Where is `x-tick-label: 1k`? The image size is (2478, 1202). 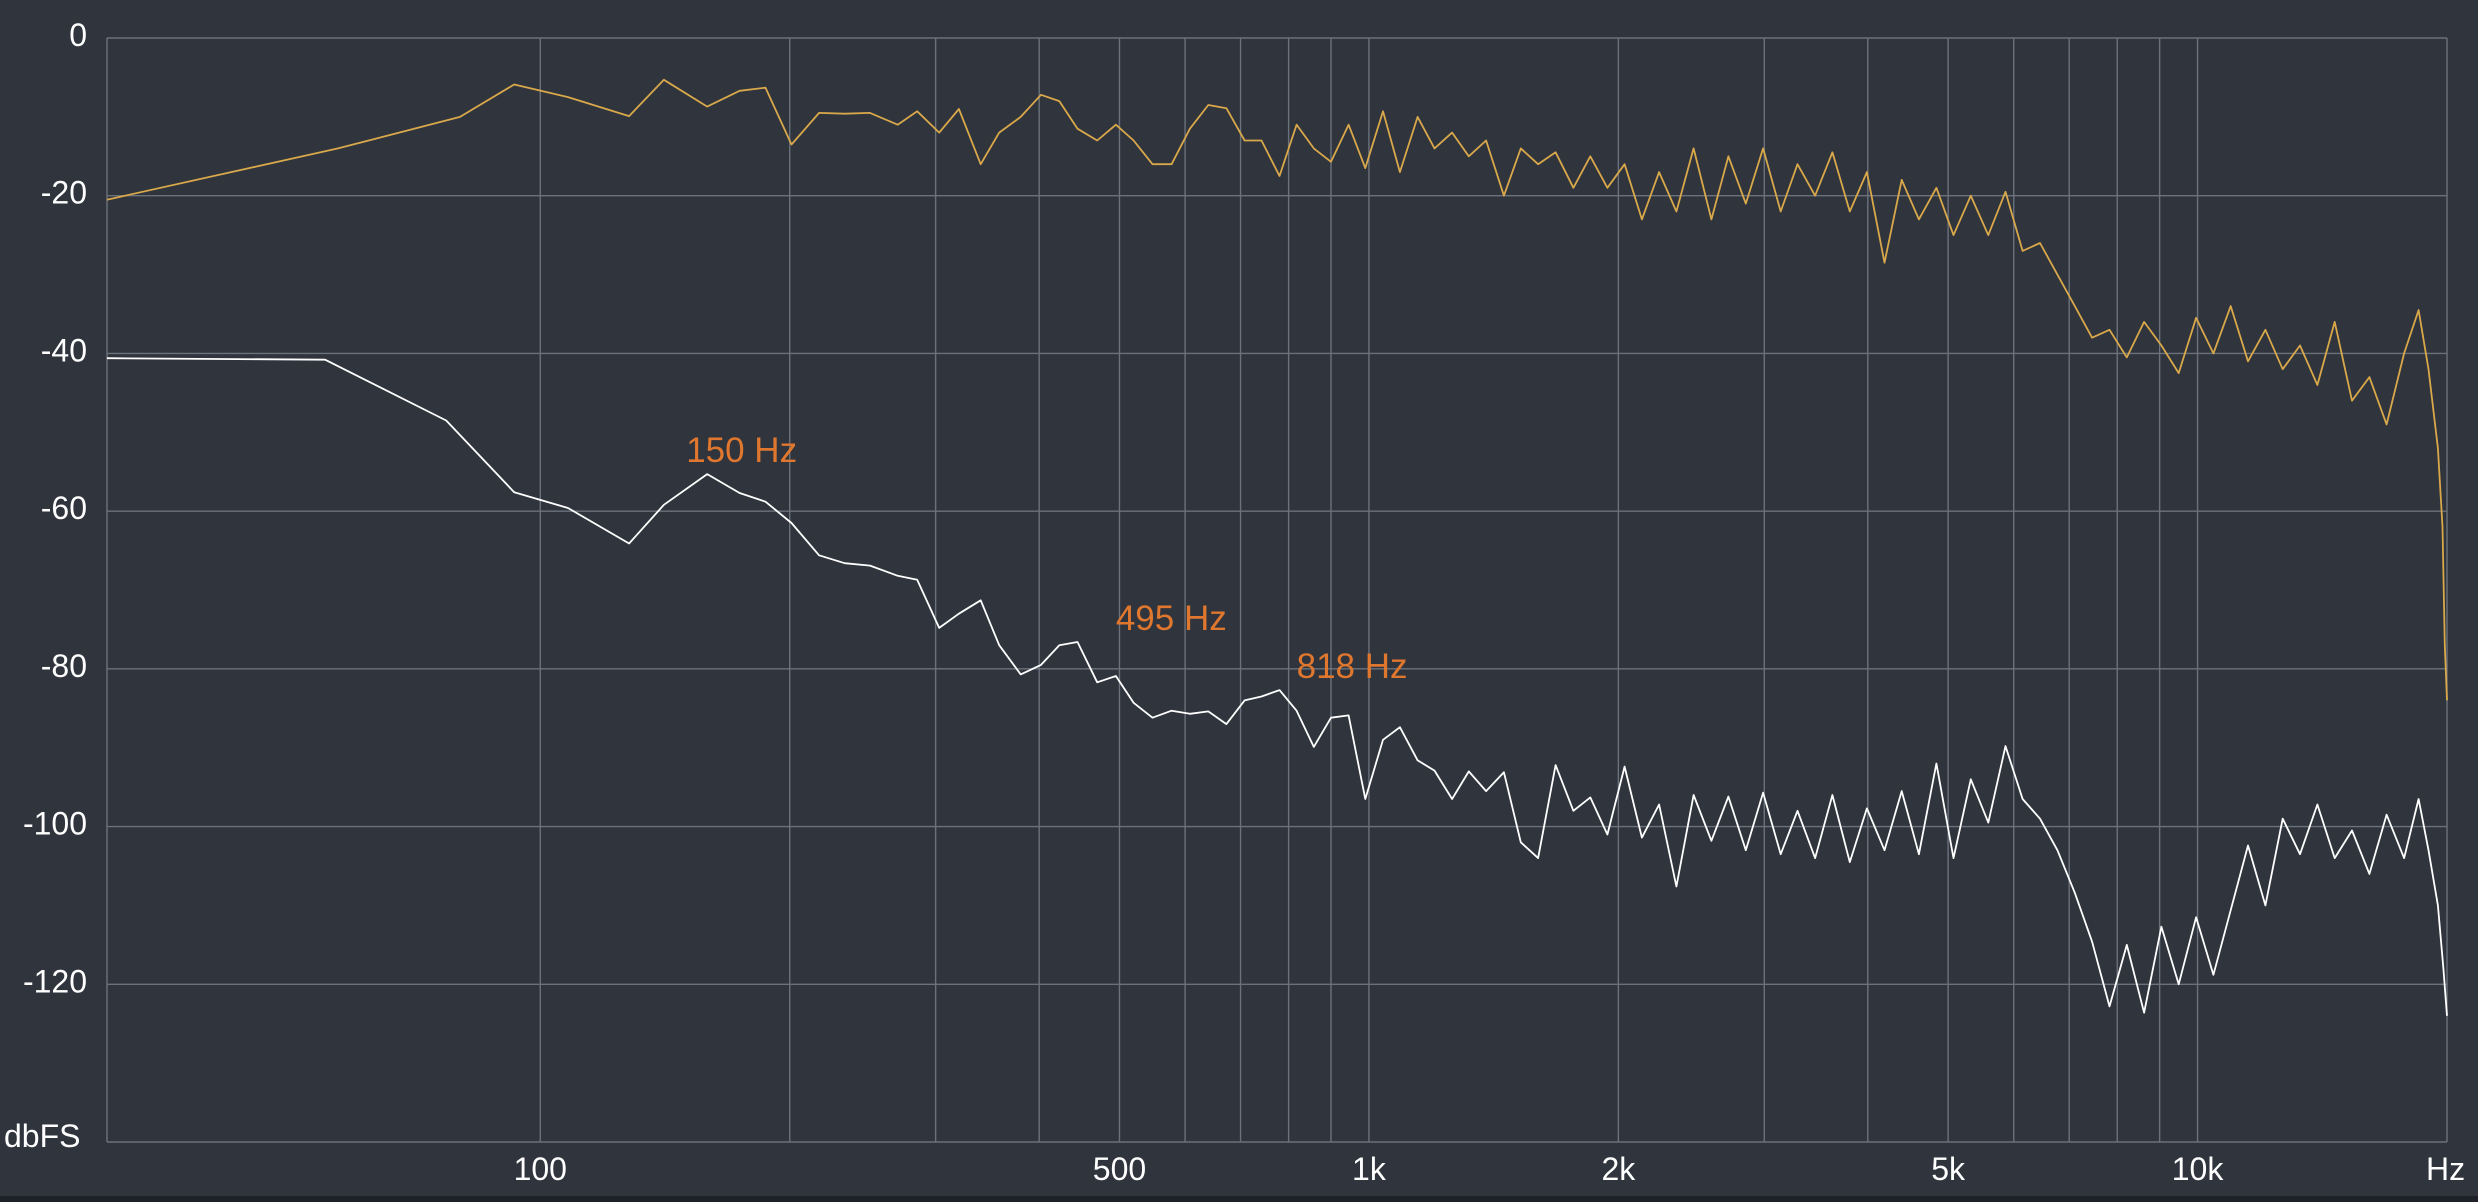 x-tick-label: 1k is located at coordinates (1369, 1169).